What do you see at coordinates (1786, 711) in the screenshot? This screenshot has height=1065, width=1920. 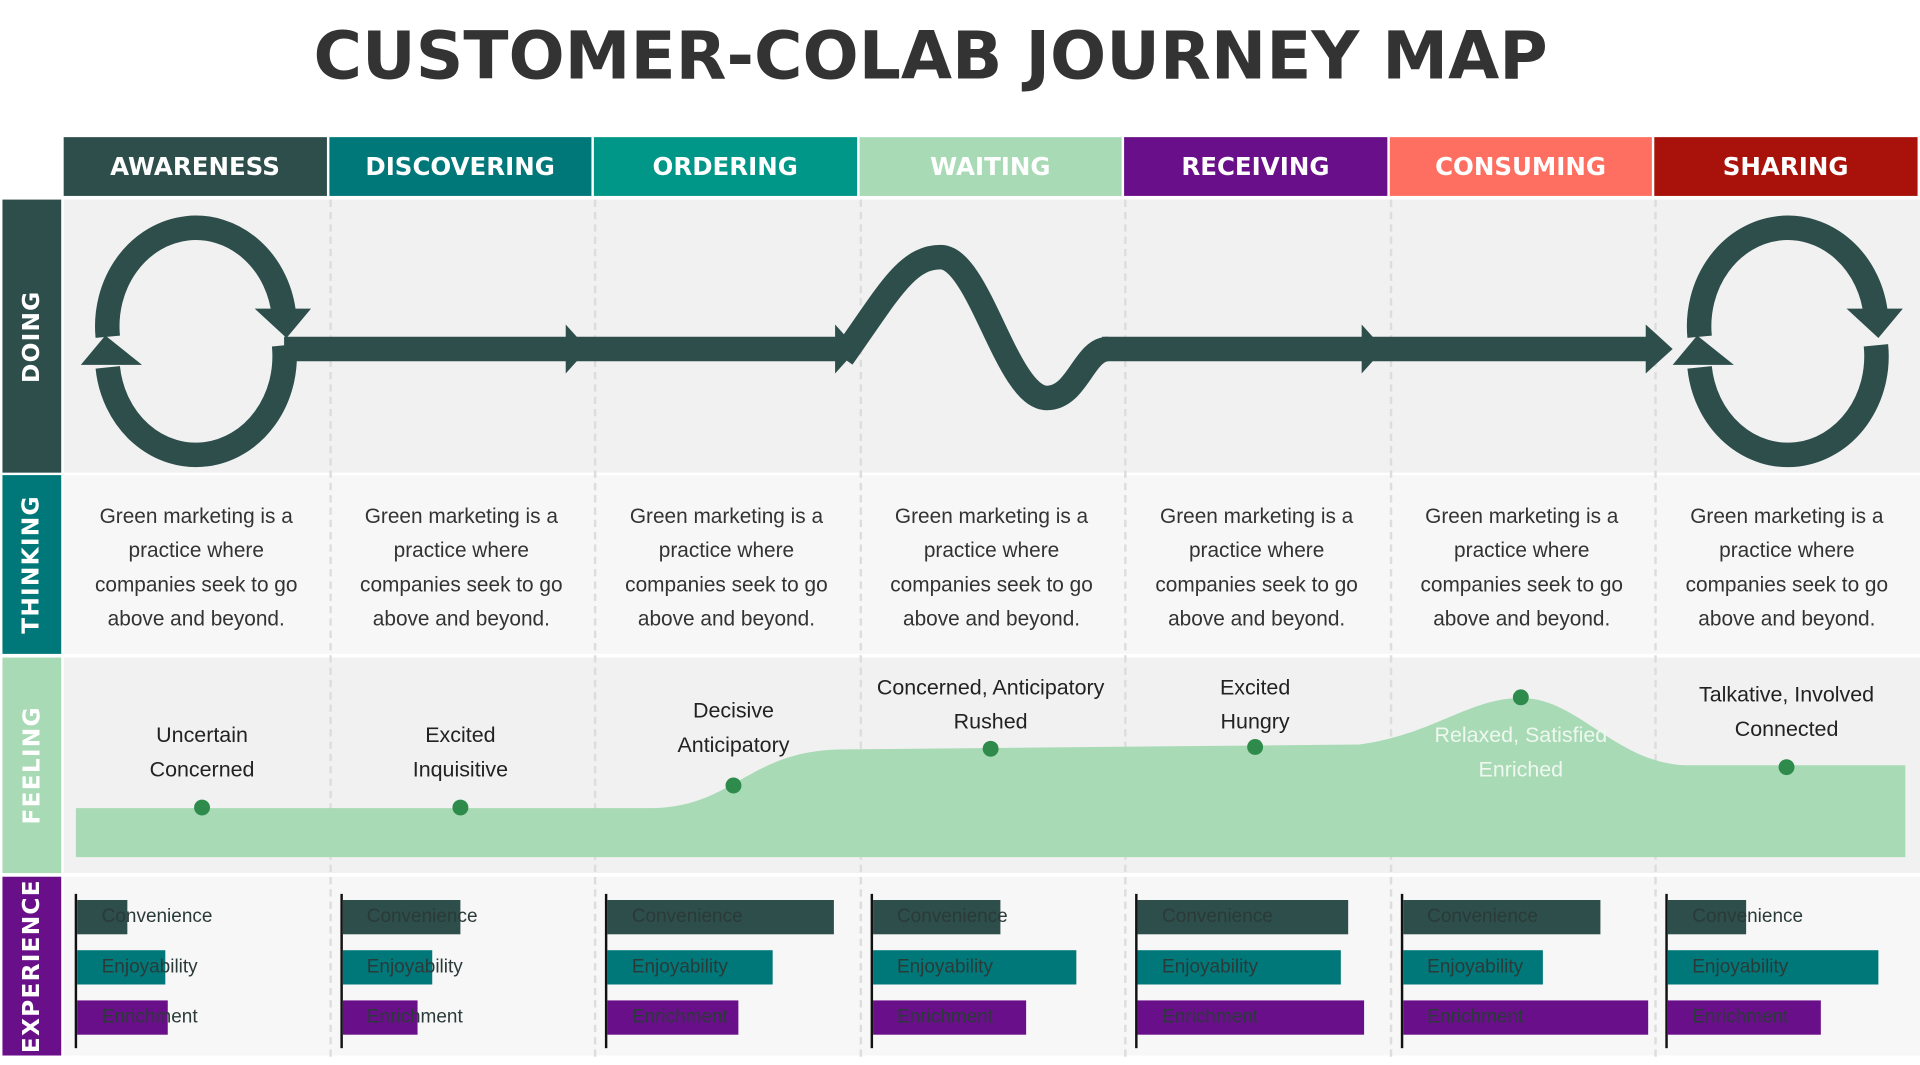 I see `feeling-label: Talkative, Involved Connected` at bounding box center [1786, 711].